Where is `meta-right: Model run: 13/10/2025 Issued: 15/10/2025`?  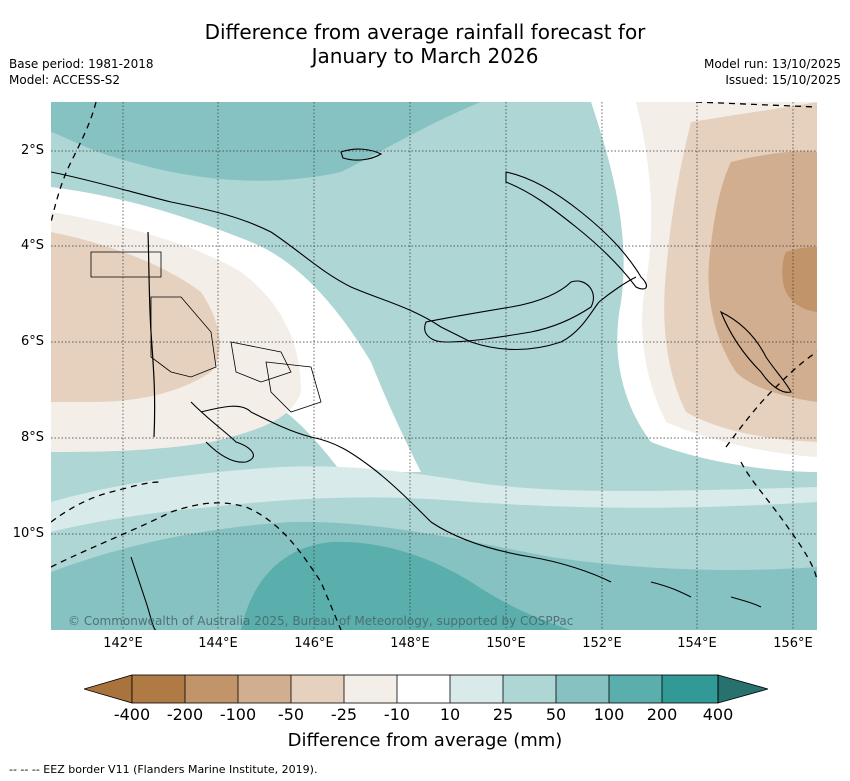
meta-right: Model run: 13/10/2025 Issued: 15/10/2025 is located at coordinates (772, 72).